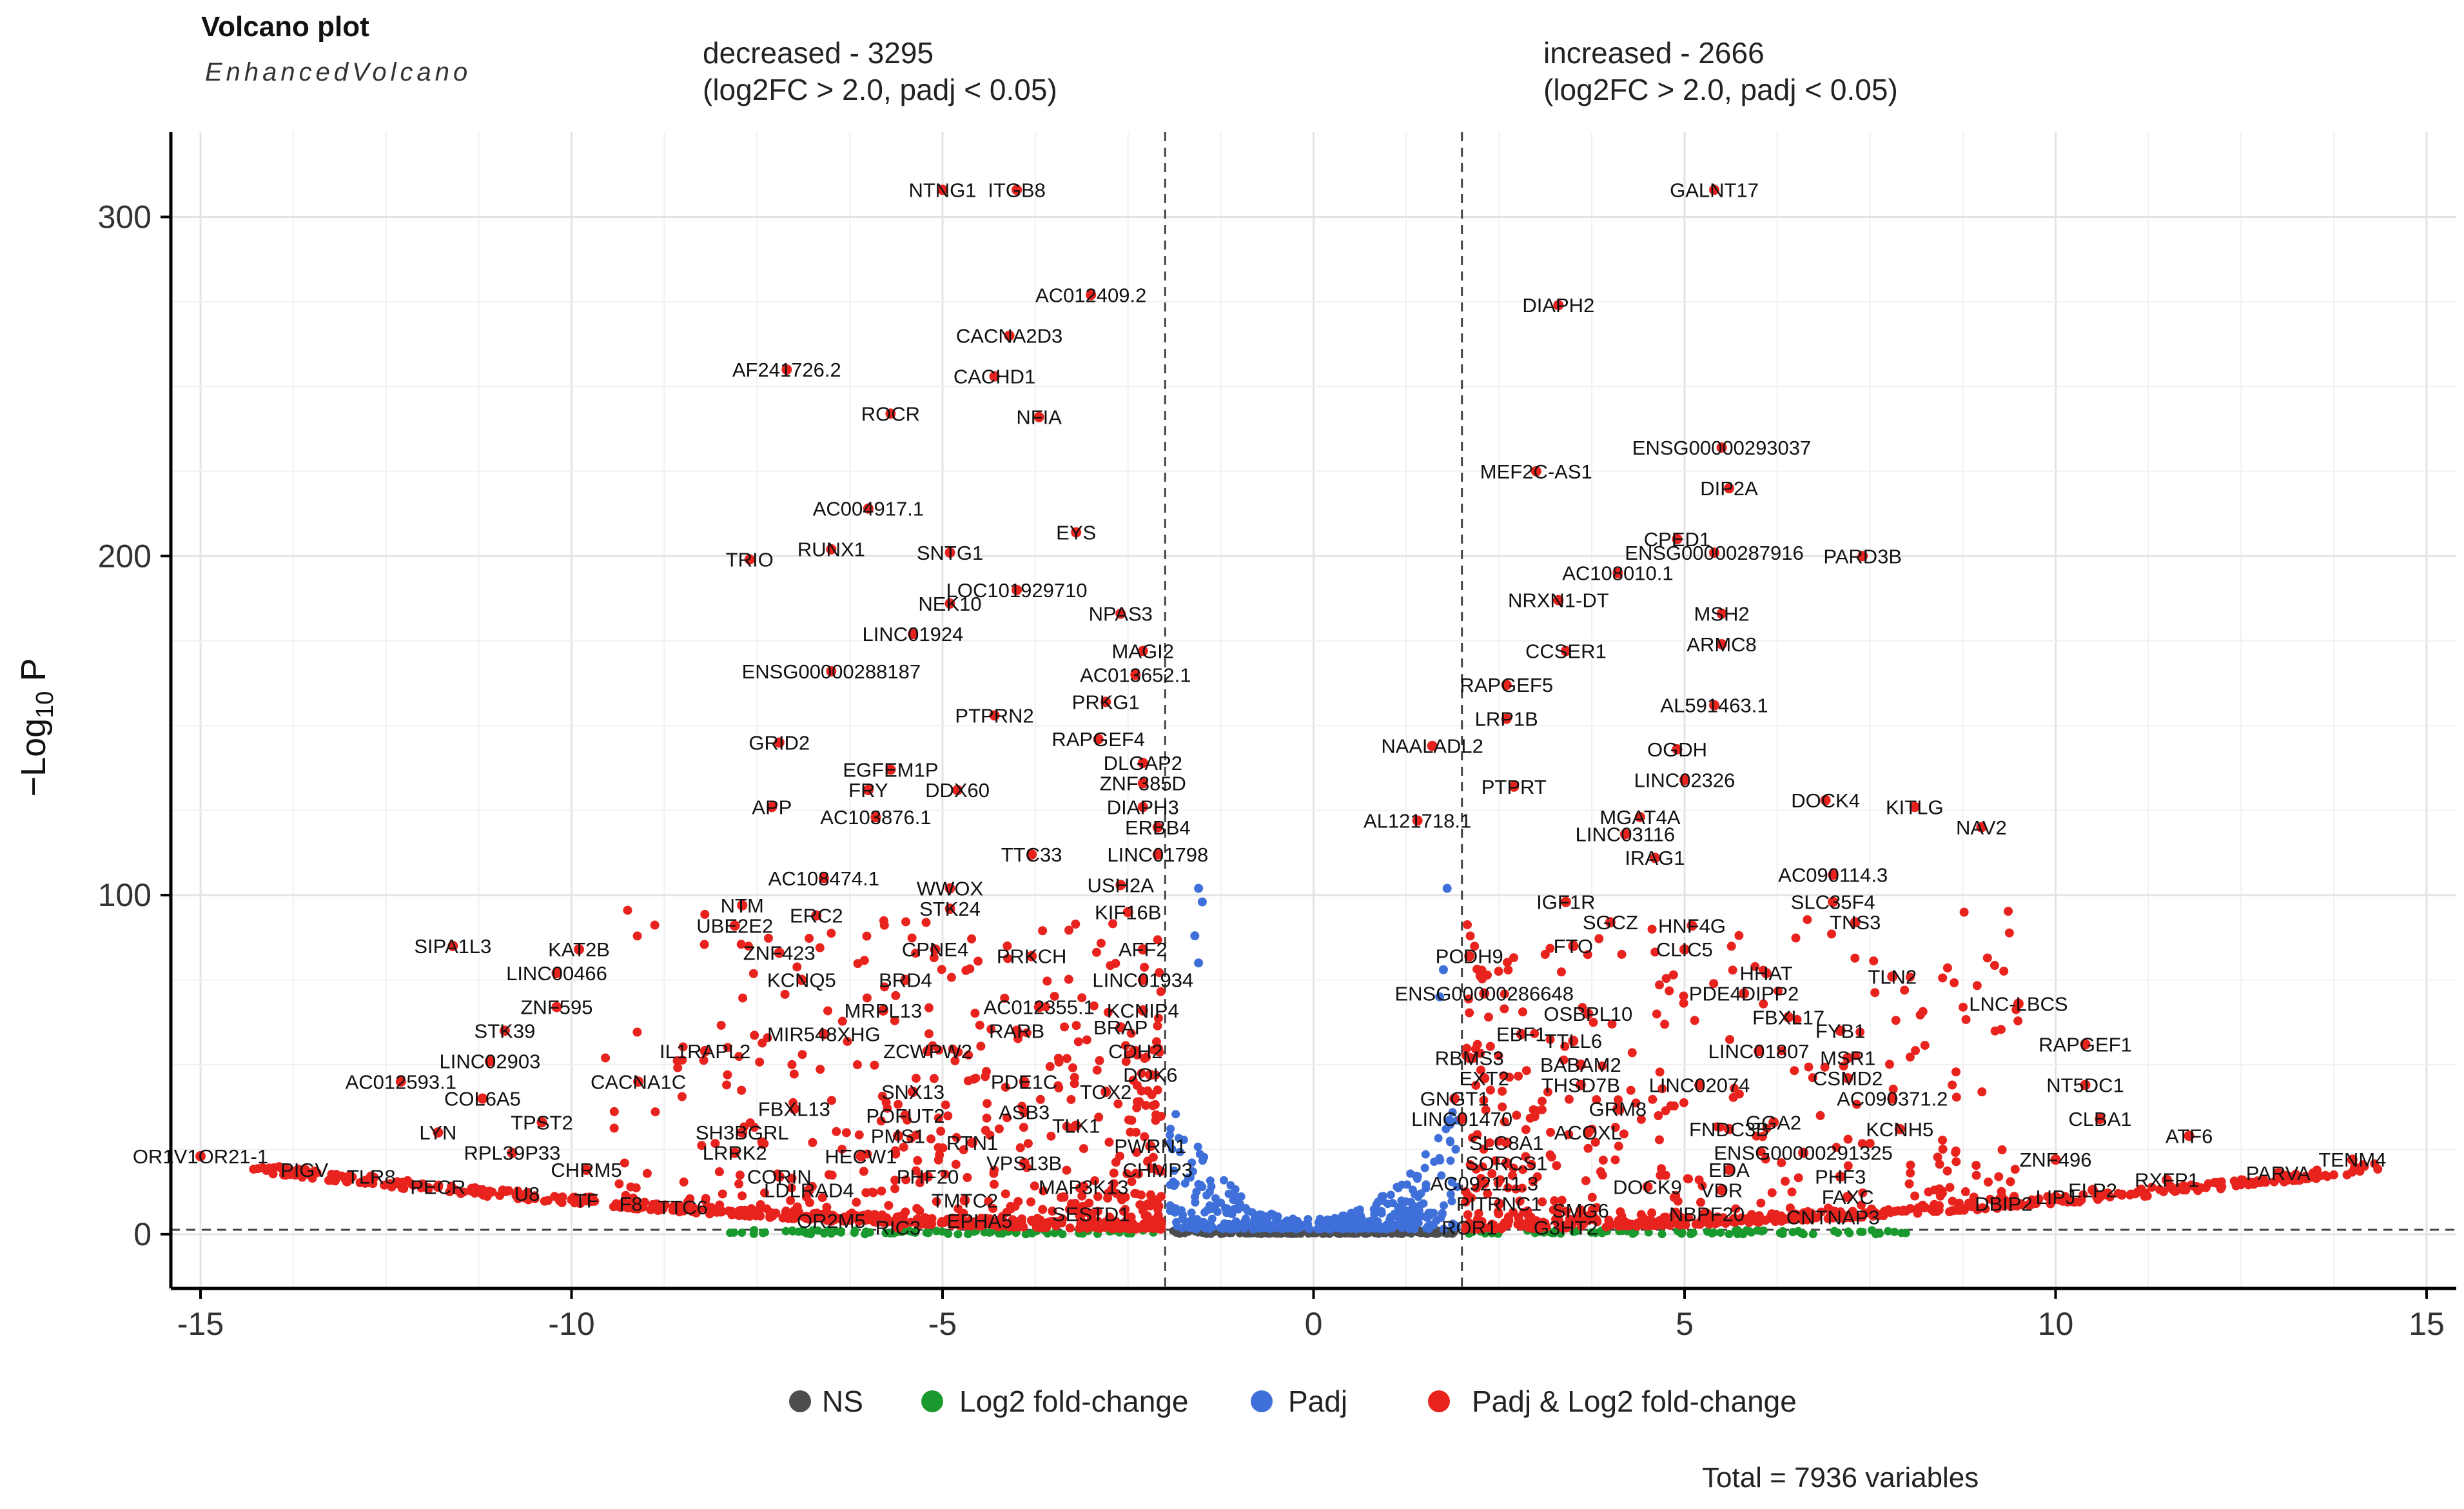  I want to click on gene-label: CACNA2D3, so click(1009, 336).